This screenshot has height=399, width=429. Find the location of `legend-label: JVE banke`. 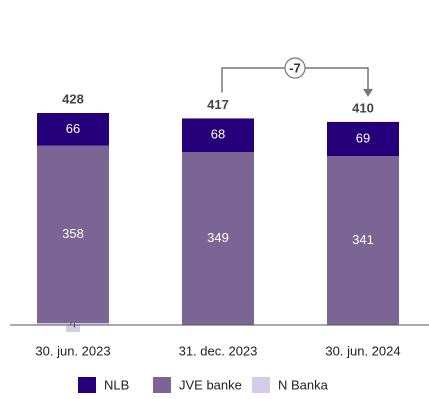

legend-label: JVE banke is located at coordinates (210, 384).